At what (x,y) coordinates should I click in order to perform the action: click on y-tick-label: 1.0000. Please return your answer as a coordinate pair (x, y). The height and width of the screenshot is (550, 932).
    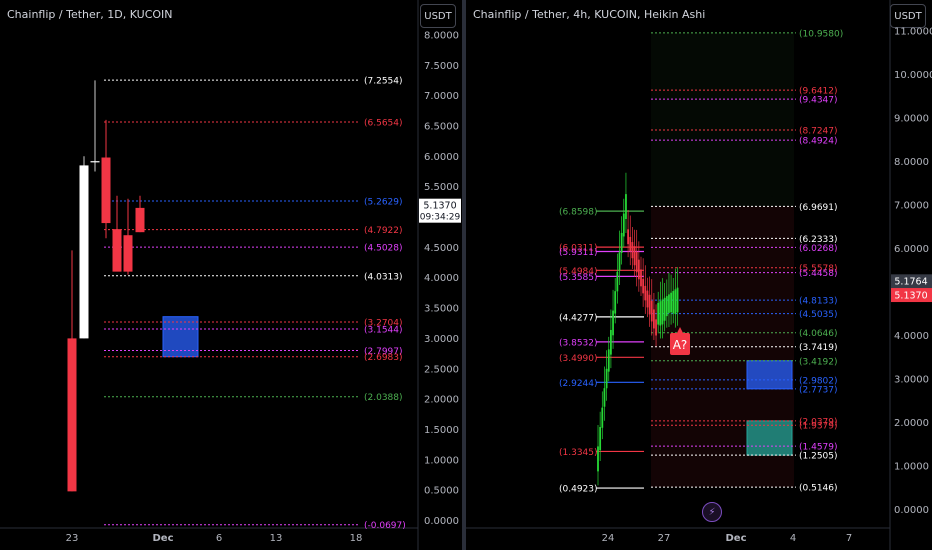
    Looking at the image, I should click on (911, 467).